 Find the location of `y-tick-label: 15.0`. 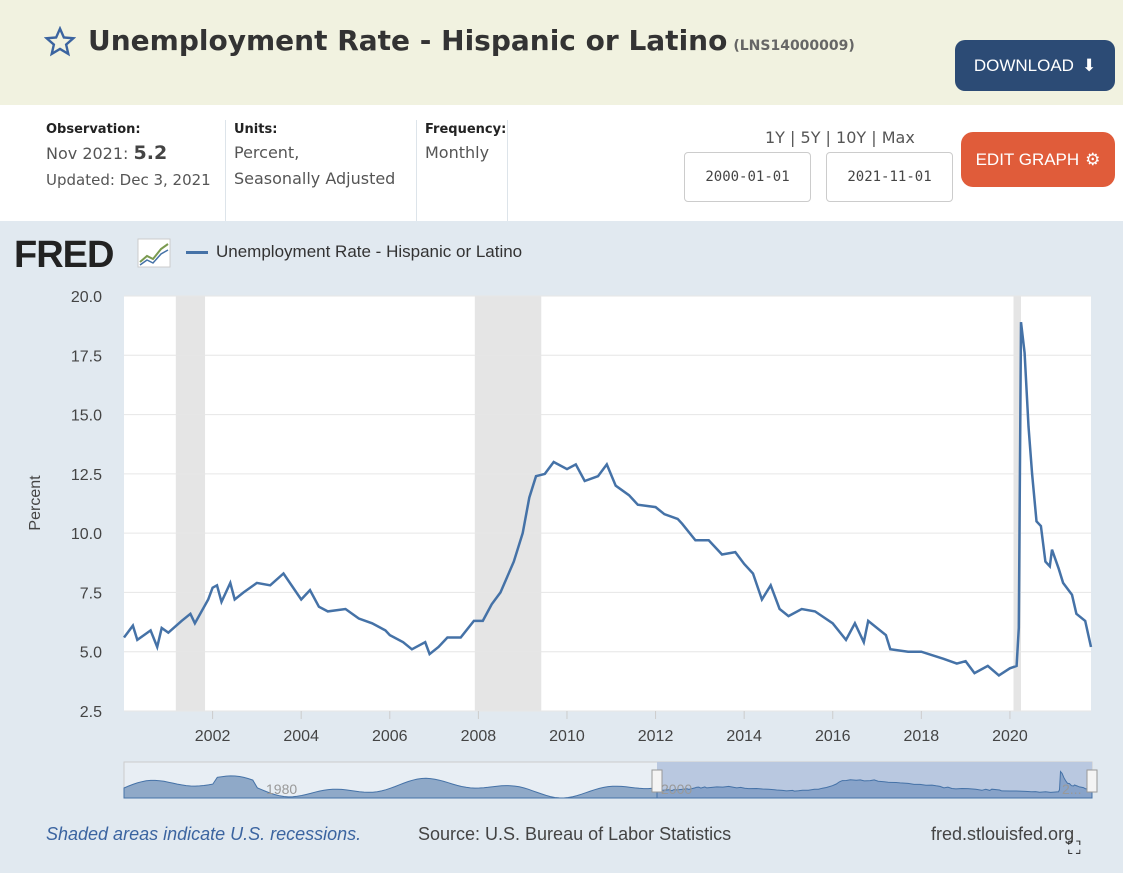

y-tick-label: 15.0 is located at coordinates (86, 416).